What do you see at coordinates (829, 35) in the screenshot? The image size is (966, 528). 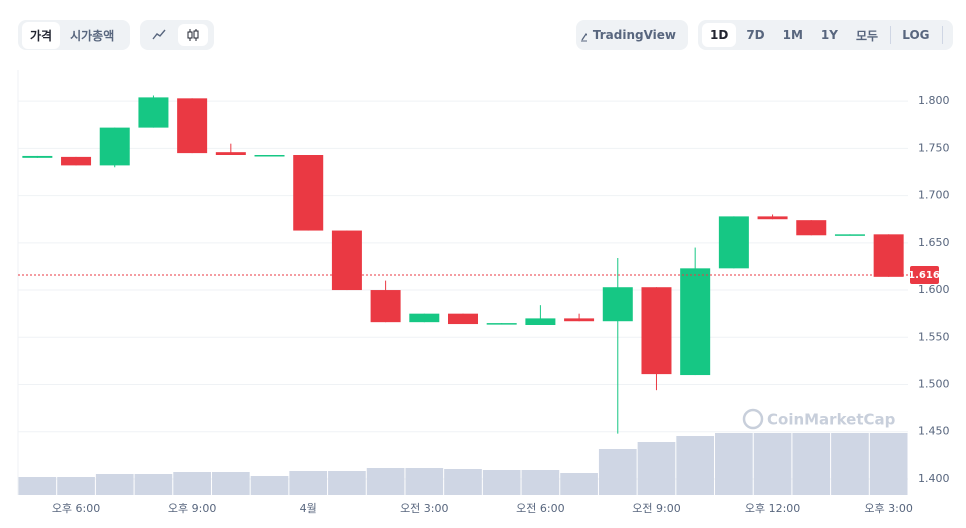 I see `range-button: 1Y` at bounding box center [829, 35].